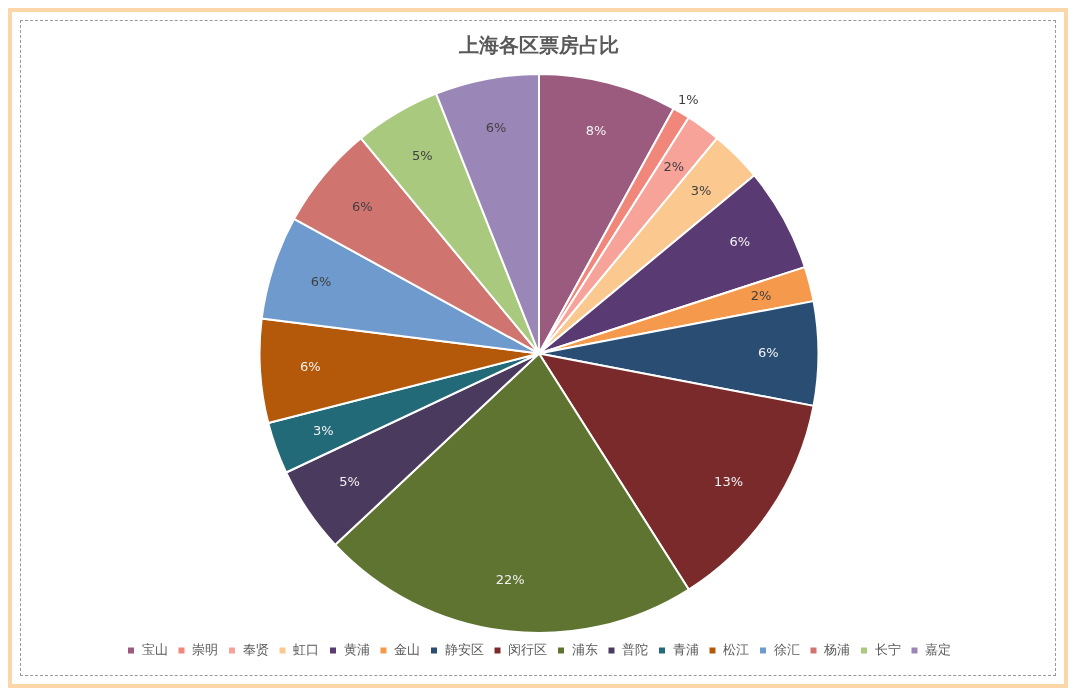 This screenshot has height=700, width=1080. Describe the element at coordinates (154, 649) in the screenshot. I see `legend-label: 宝山` at that location.